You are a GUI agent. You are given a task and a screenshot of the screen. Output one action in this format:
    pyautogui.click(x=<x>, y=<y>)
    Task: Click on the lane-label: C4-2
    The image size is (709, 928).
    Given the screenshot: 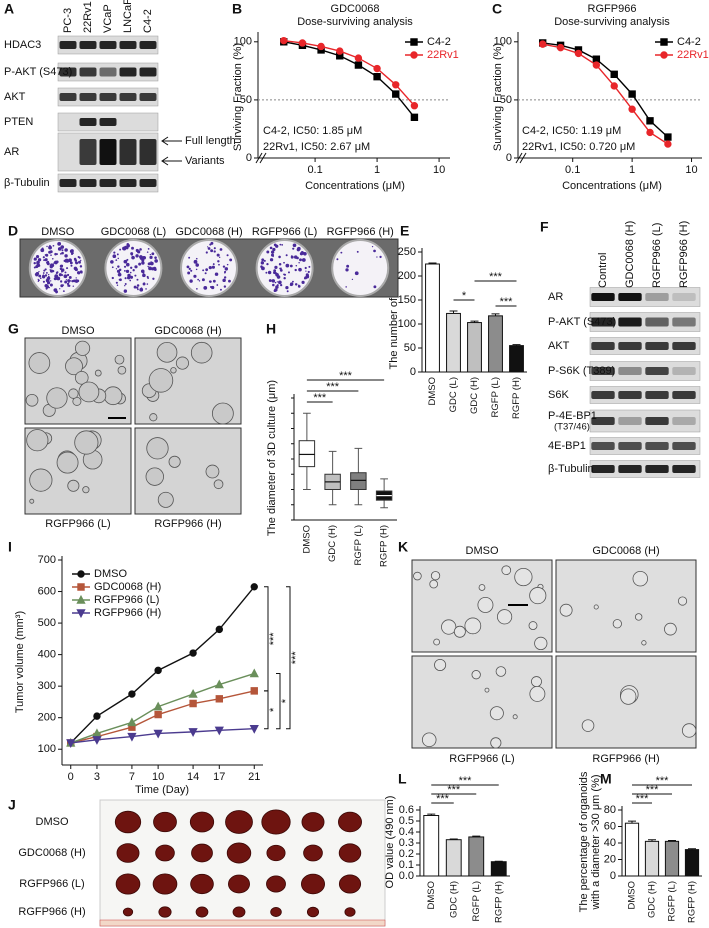 What is the action you would take?
    pyautogui.click(x=148, y=21)
    